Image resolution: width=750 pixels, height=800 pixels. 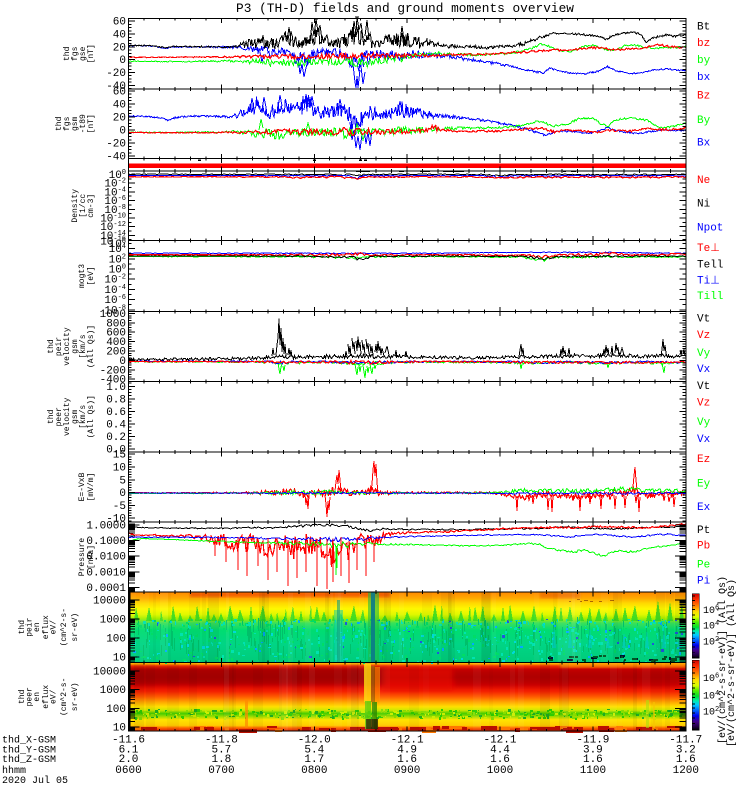 I want to click on svg-text: 0.2, so click(x=116, y=438).